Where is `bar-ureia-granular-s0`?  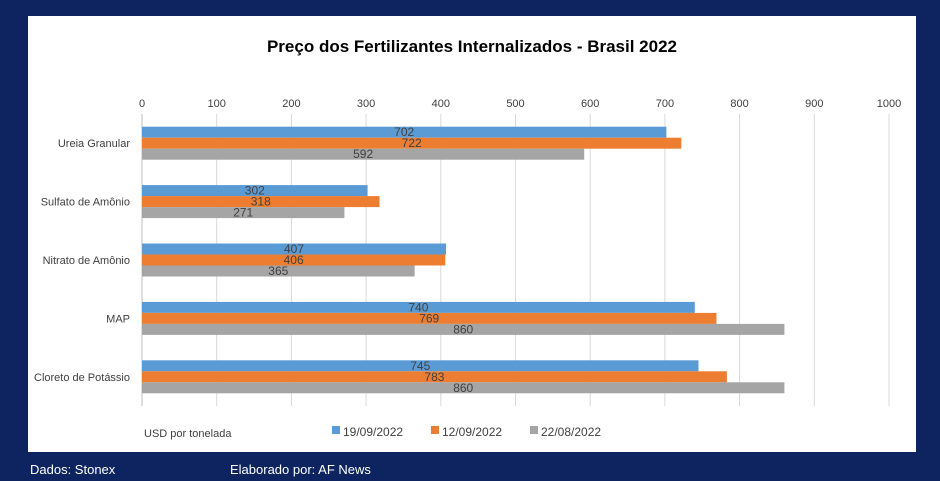
bar-ureia-granular-s0 is located at coordinates (404, 132).